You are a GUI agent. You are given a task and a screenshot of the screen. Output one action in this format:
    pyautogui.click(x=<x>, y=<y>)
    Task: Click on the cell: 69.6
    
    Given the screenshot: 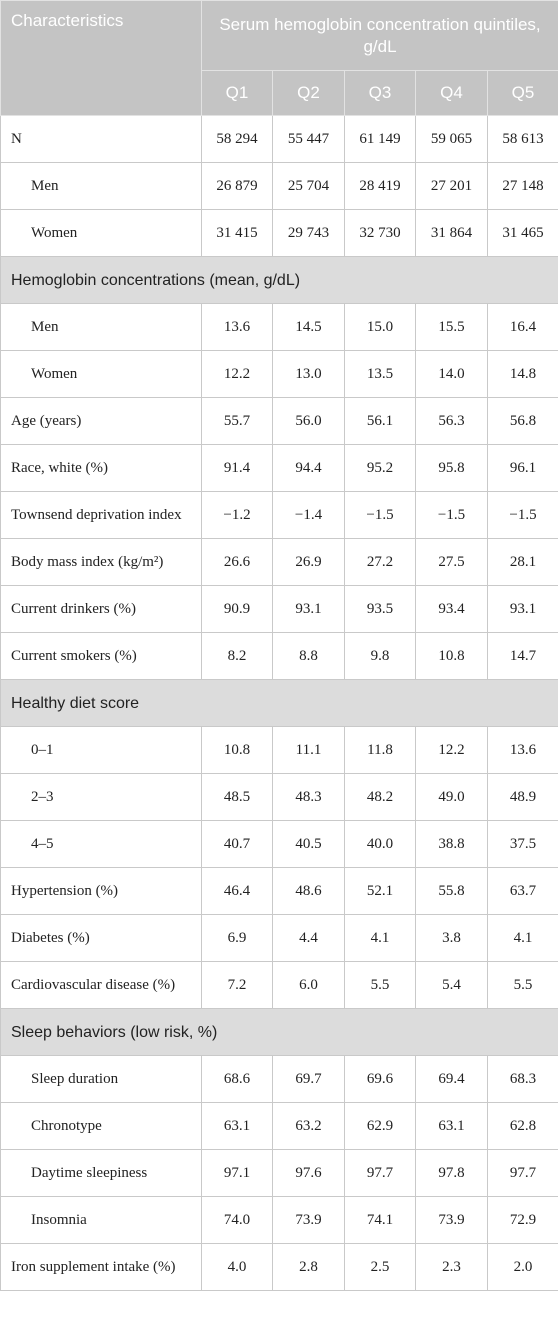 What is the action you would take?
    pyautogui.click(x=380, y=1079)
    